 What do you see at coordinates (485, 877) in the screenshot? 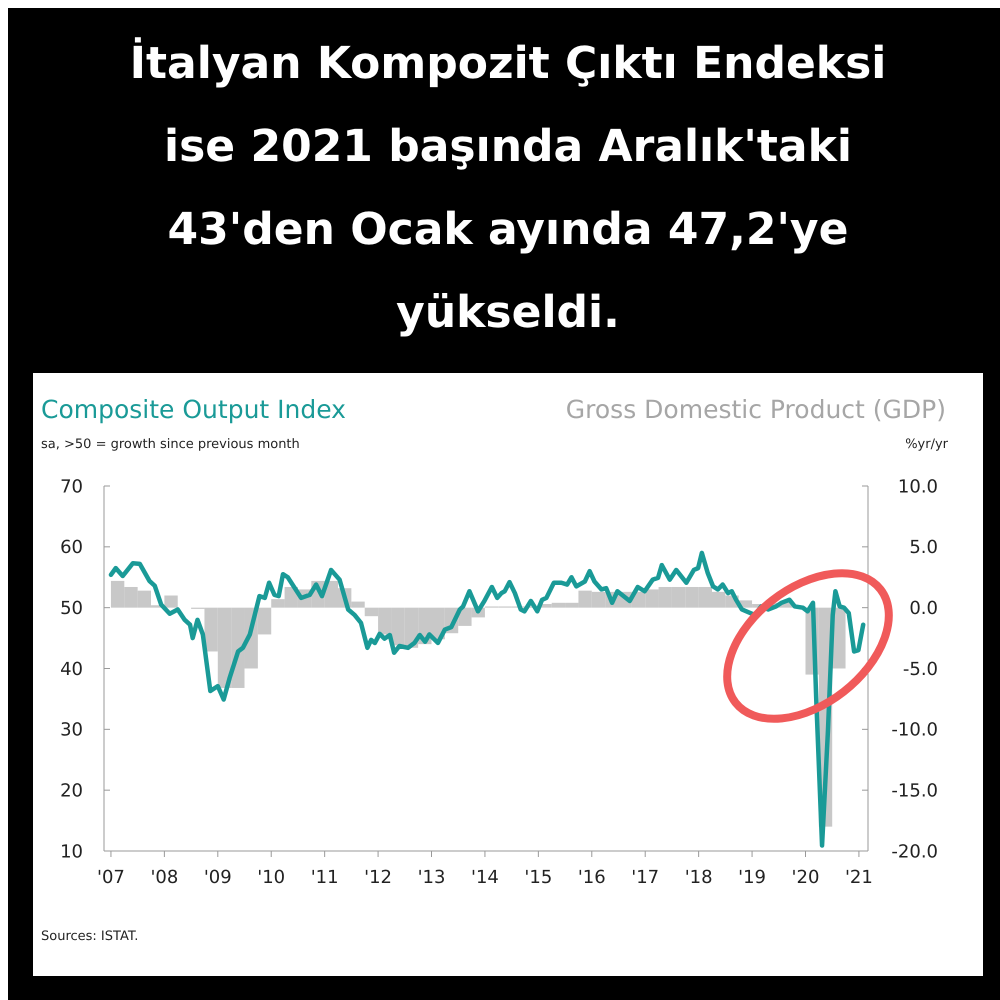
I see `x-tick-label: '14` at bounding box center [485, 877].